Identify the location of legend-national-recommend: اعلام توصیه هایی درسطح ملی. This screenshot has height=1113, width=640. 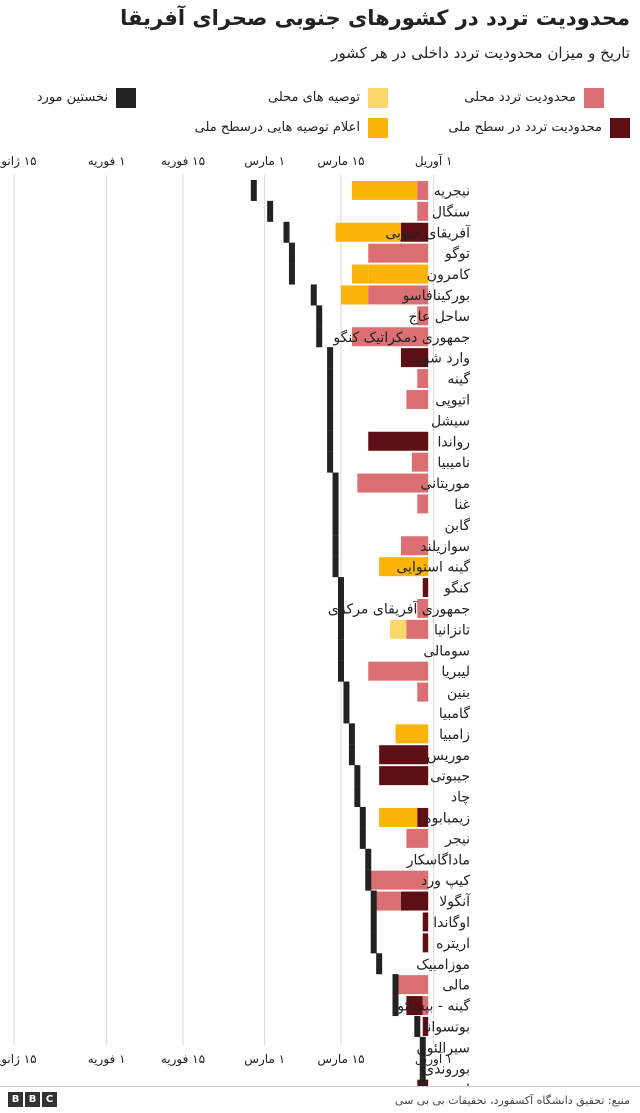
(268, 128).